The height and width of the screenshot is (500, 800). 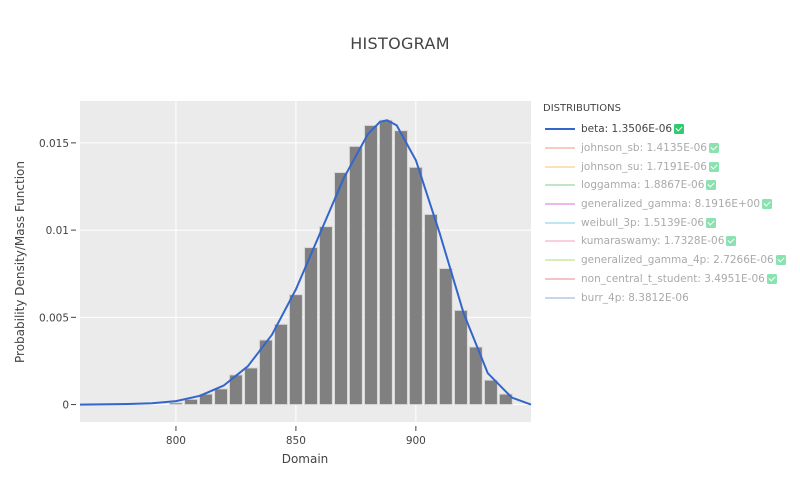 I want to click on legend-item-johnson-su: johnson_su: 1.7191E-06, so click(x=664, y=166).